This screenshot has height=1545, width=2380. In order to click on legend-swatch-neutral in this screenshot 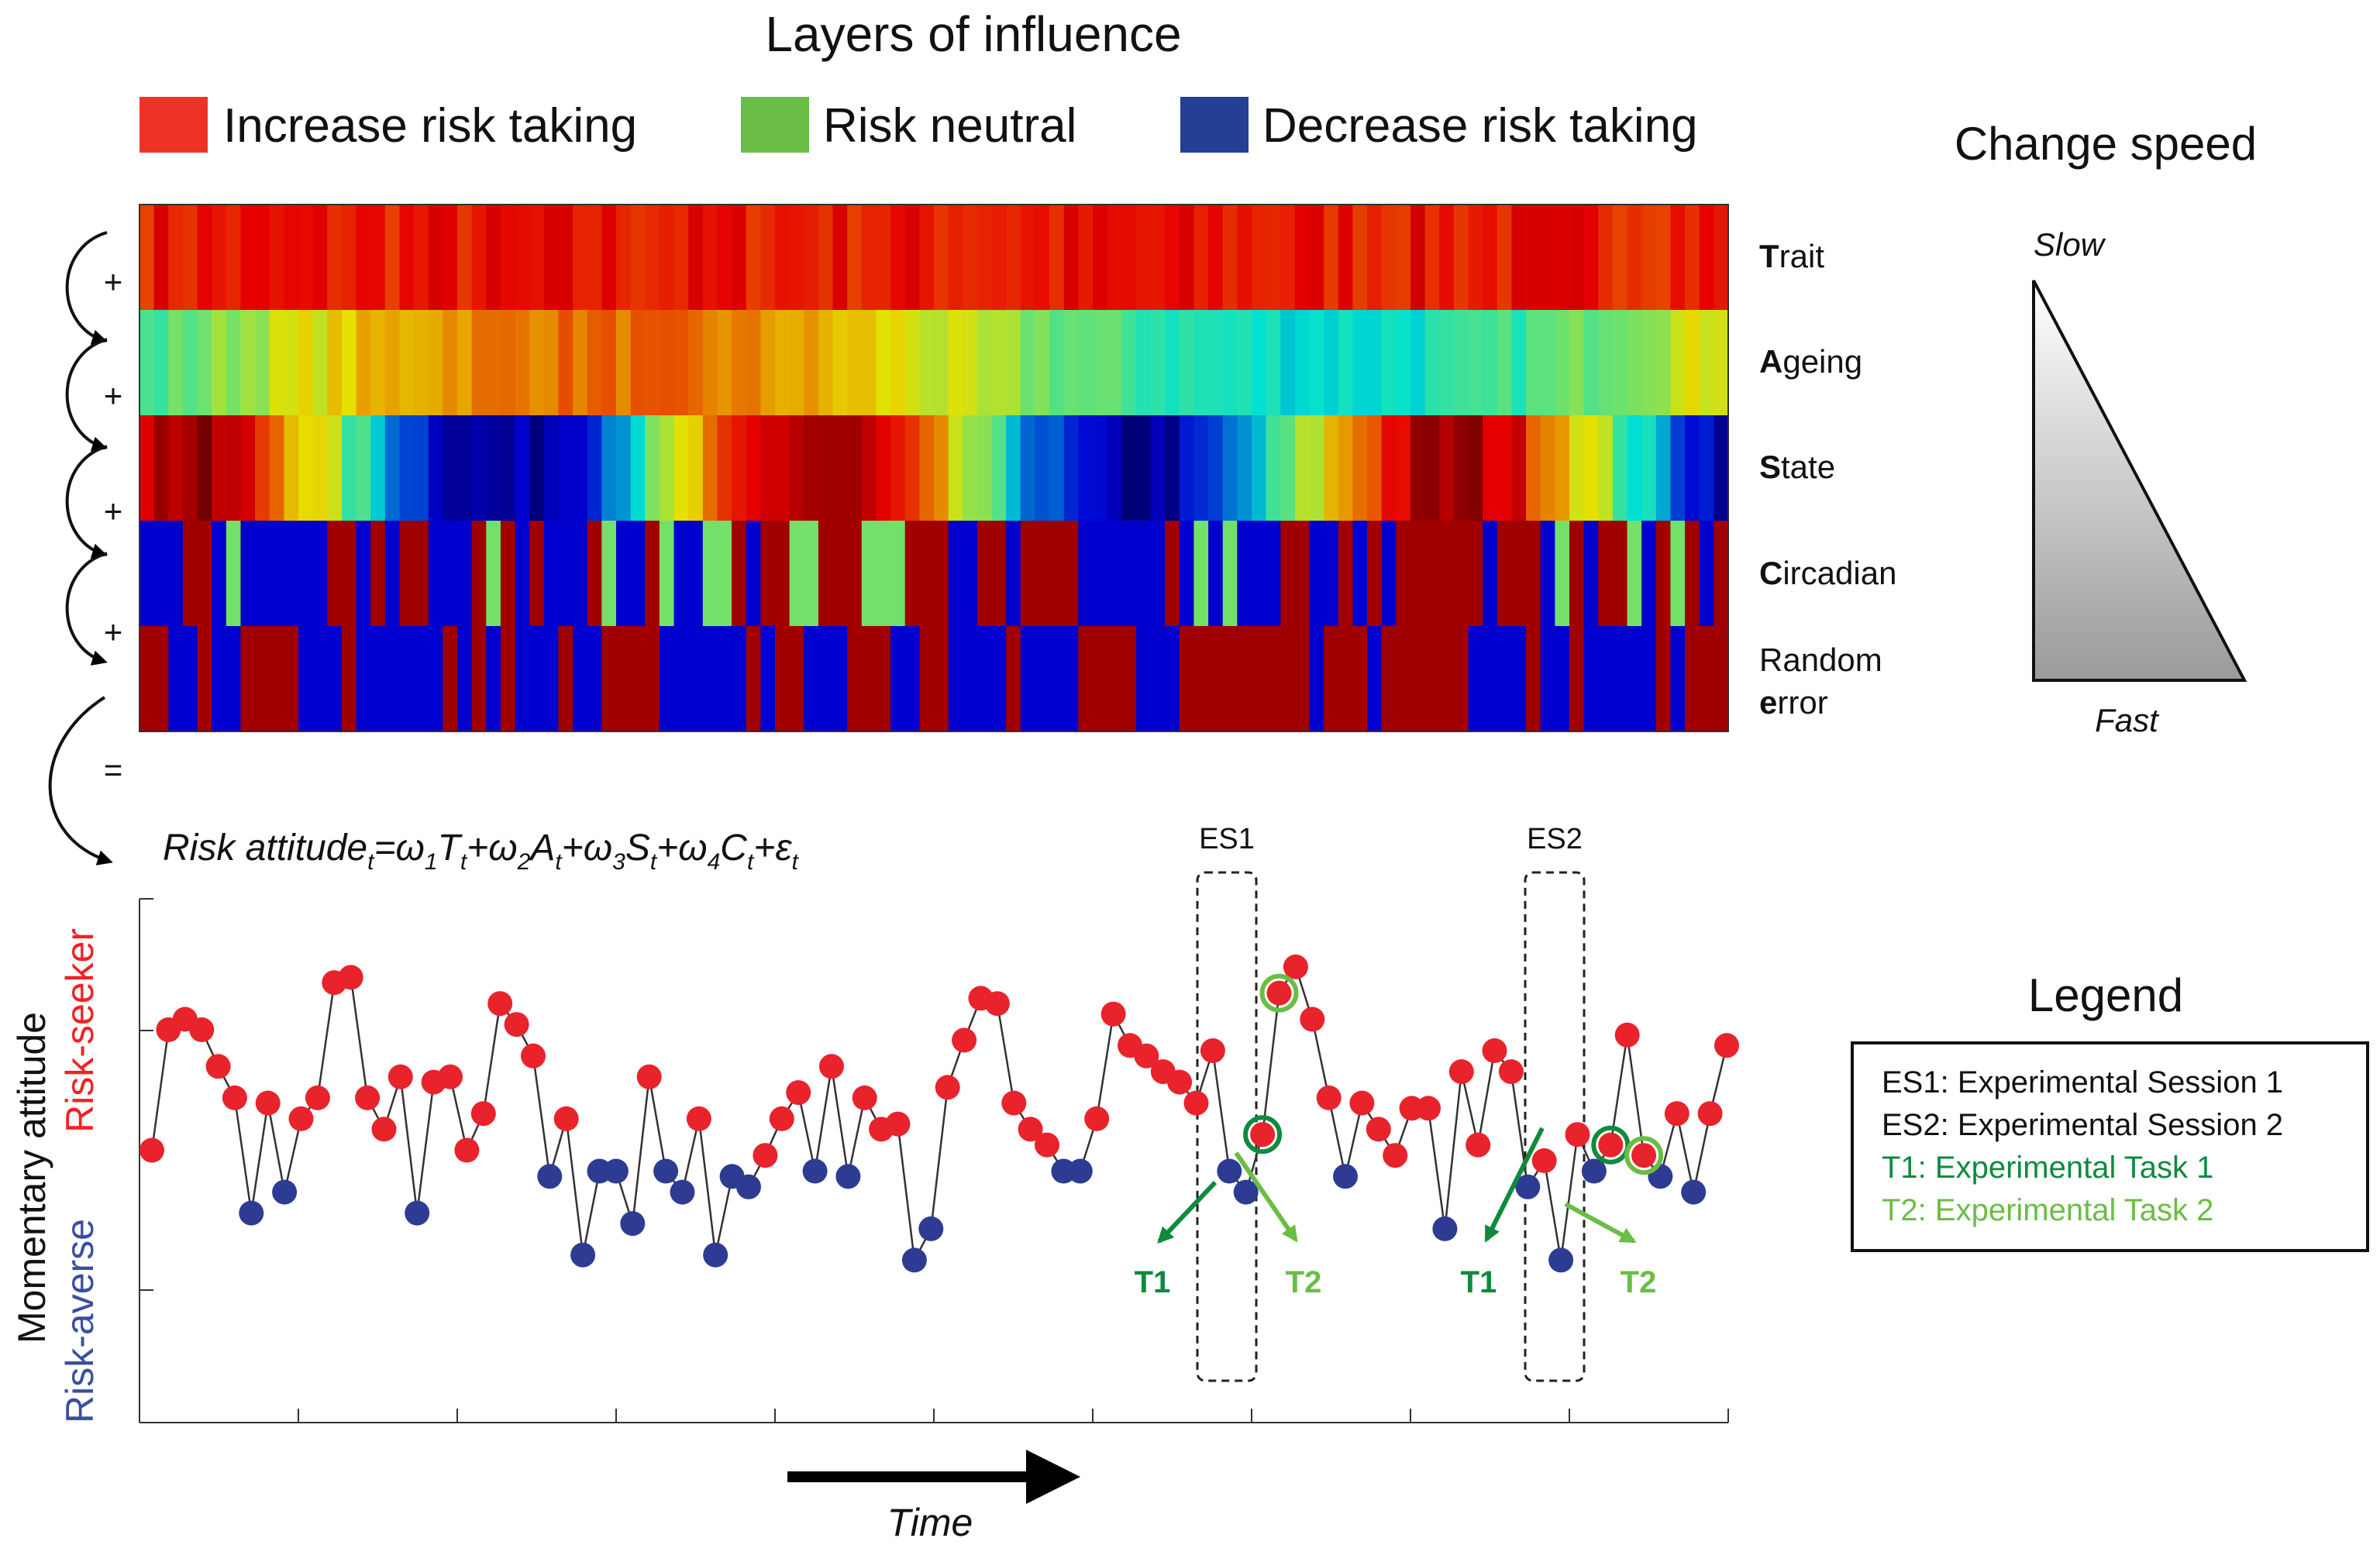, I will do `click(775, 125)`.